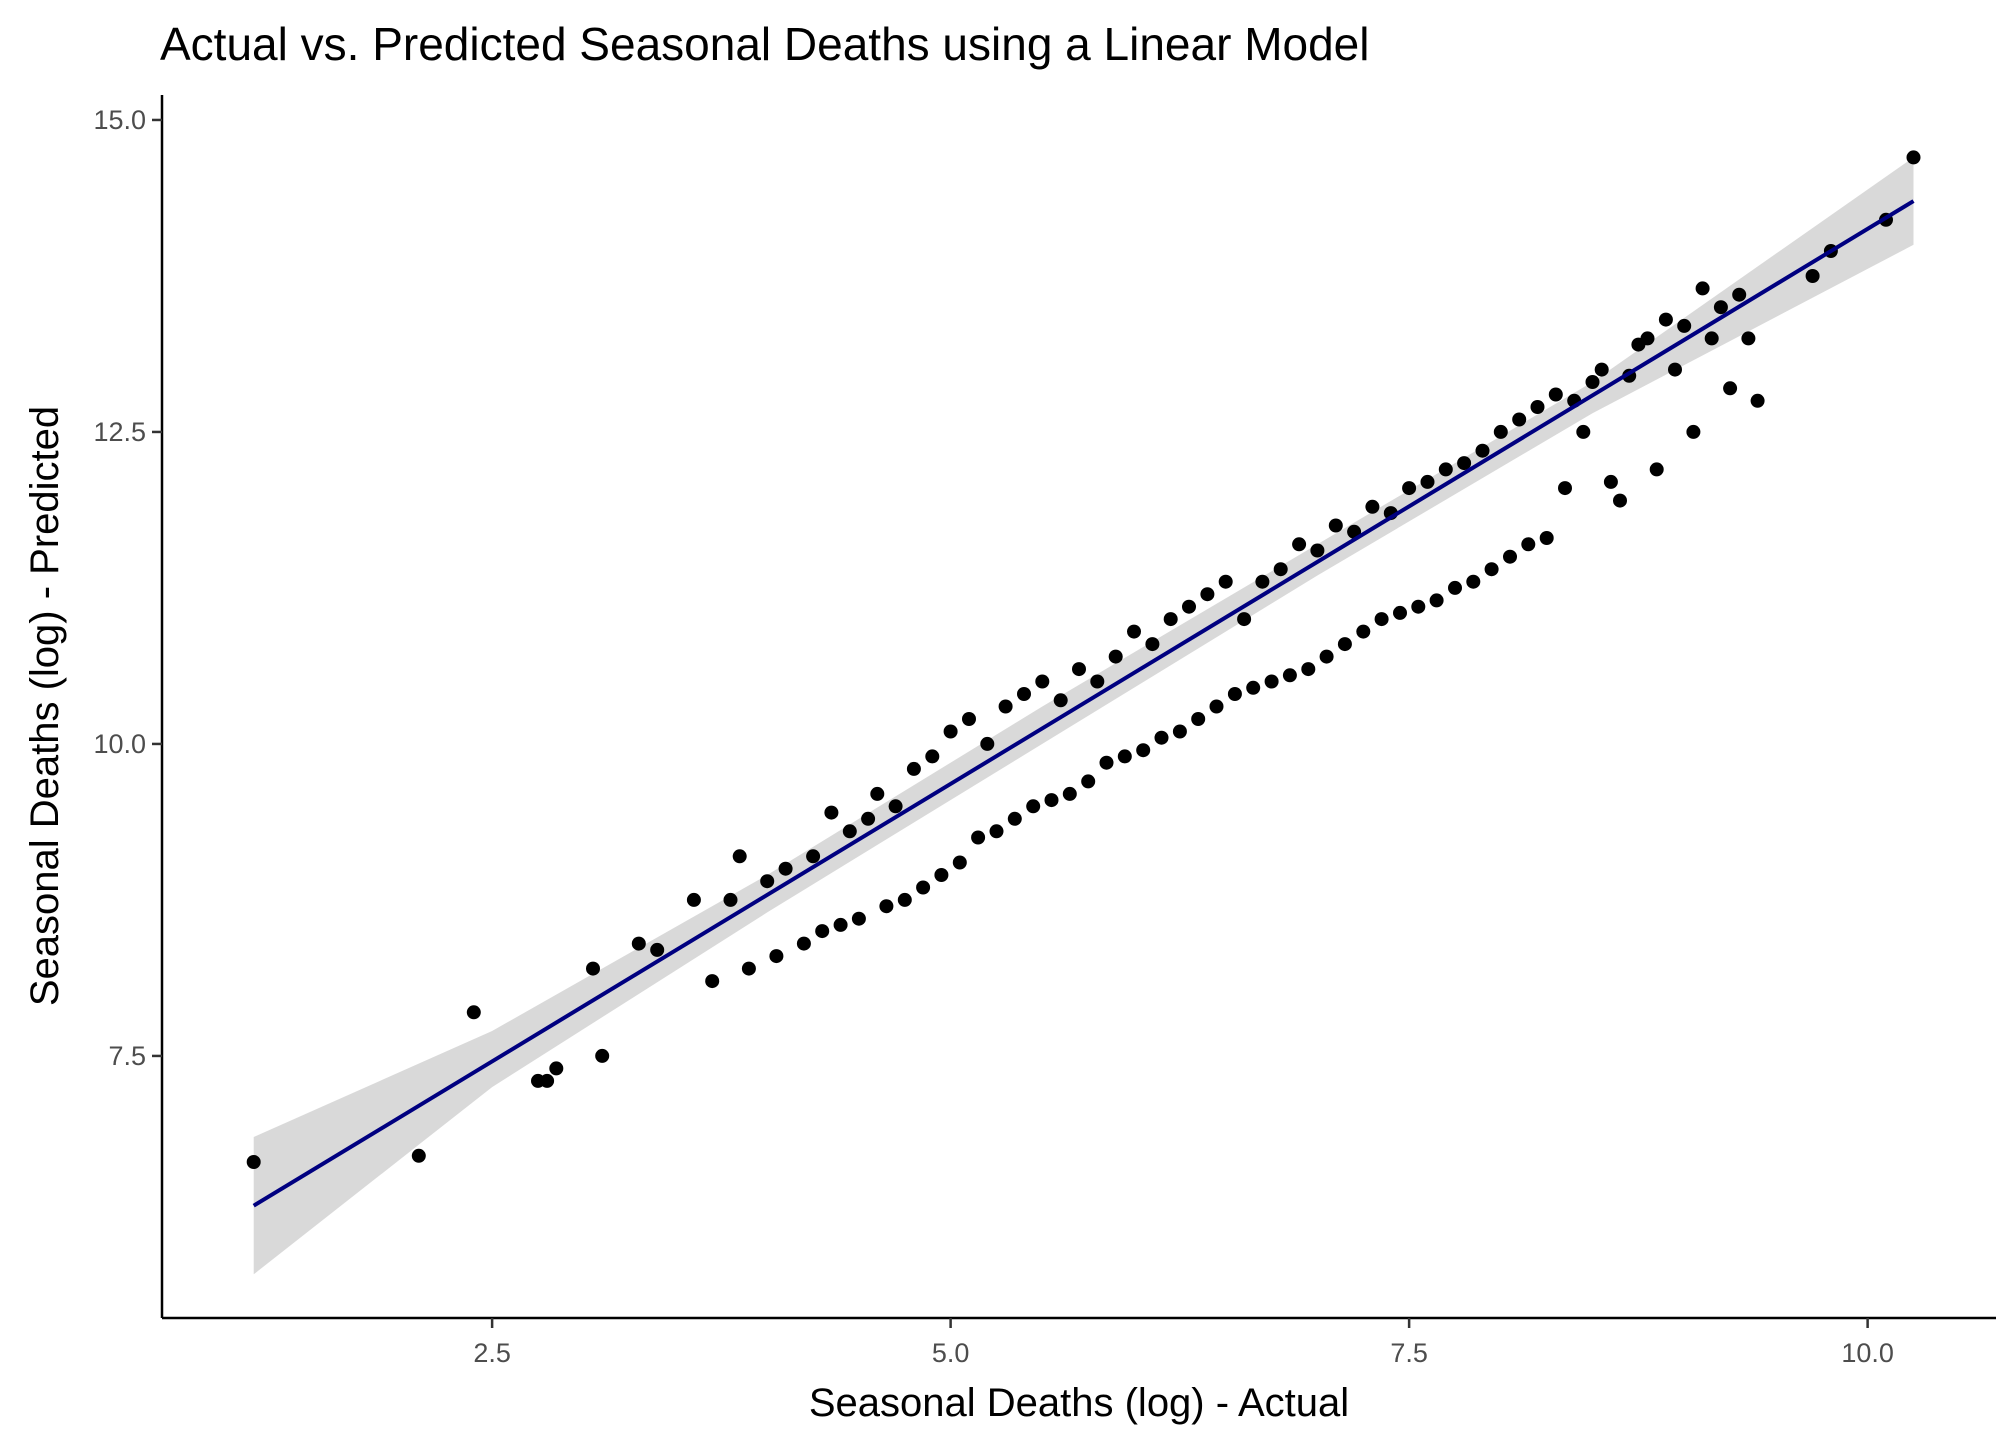 Image resolution: width=2016 pixels, height=1440 pixels. Describe the element at coordinates (1409, 1353) in the screenshot. I see `x-tick-label: 7.5` at that location.